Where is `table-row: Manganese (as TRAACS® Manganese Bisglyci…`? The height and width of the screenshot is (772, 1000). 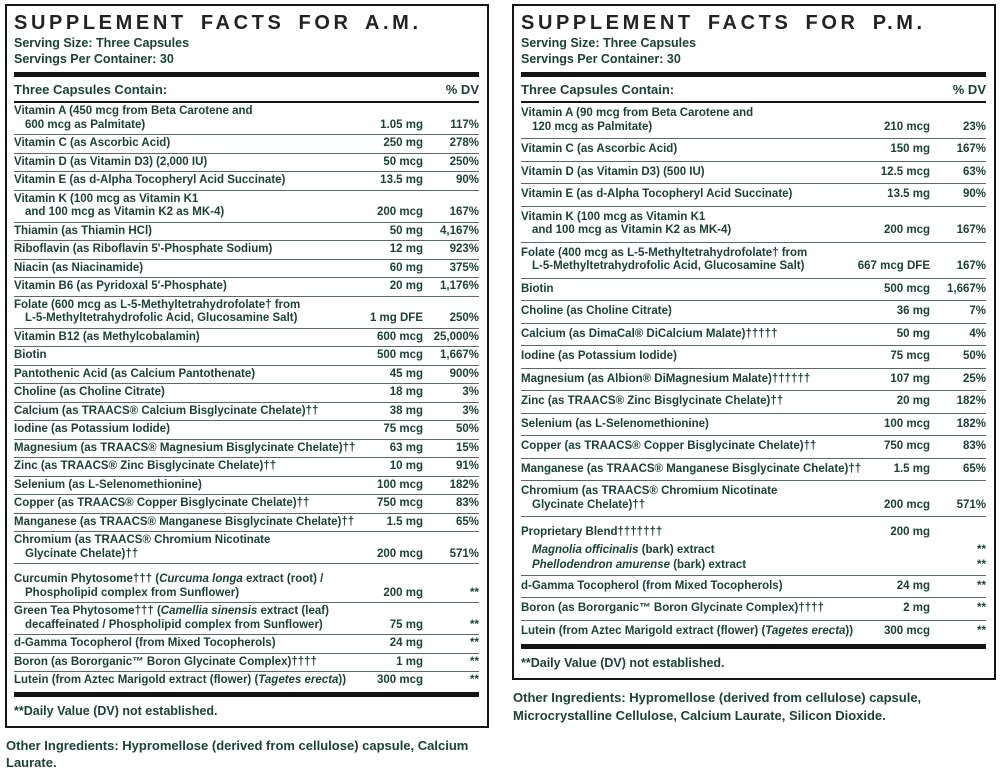 table-row: Manganese (as TRAACS® Manganese Bisglyci… is located at coordinates (246, 522).